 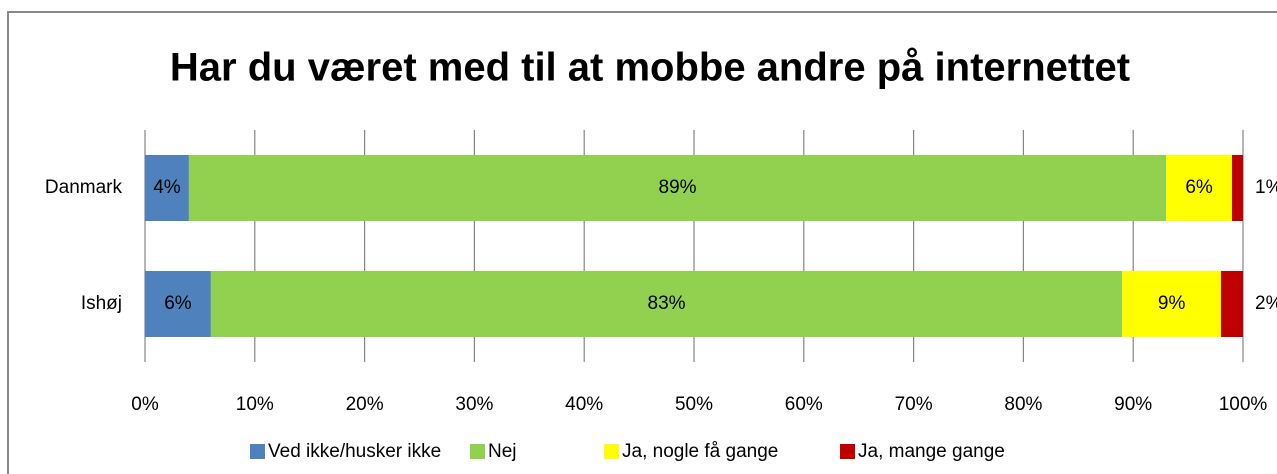 I want to click on data-label: 2%, so click(x=1266, y=303).